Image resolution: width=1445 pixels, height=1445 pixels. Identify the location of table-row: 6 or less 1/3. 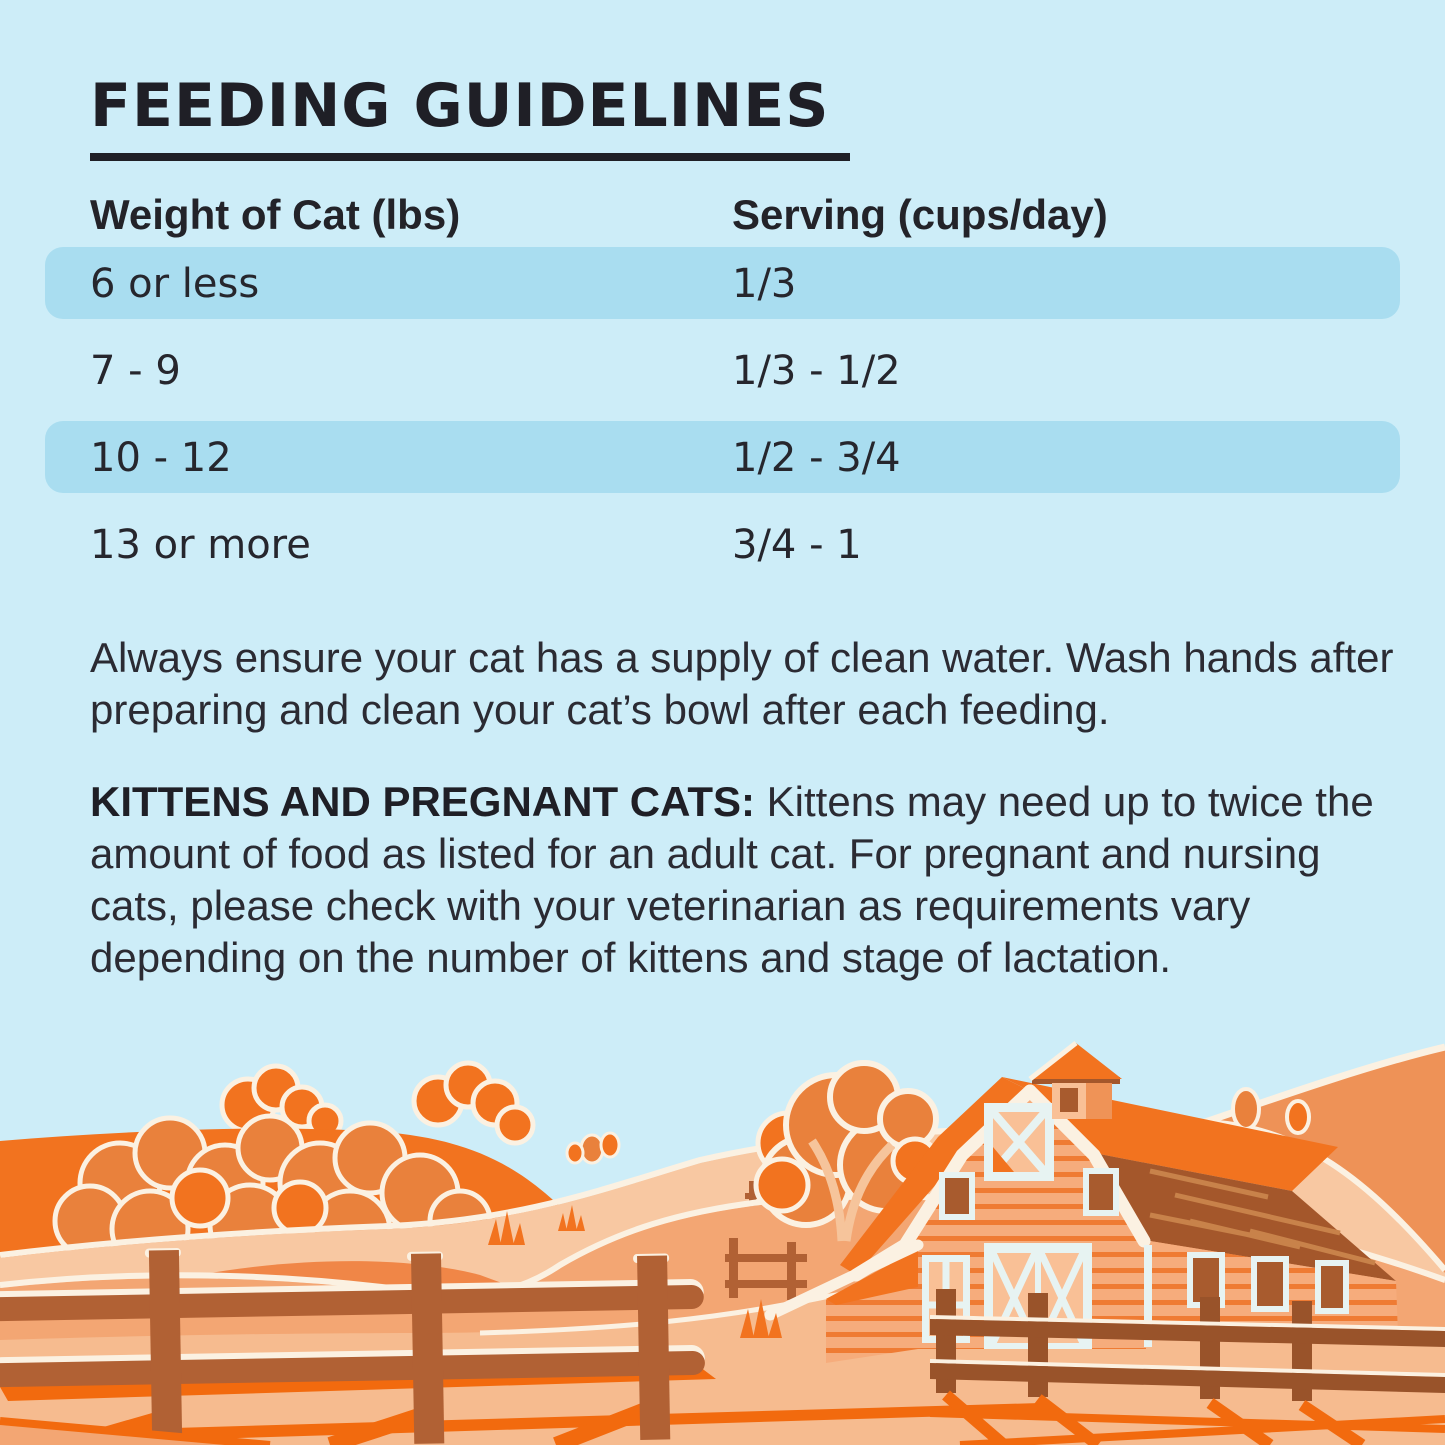
(722, 283).